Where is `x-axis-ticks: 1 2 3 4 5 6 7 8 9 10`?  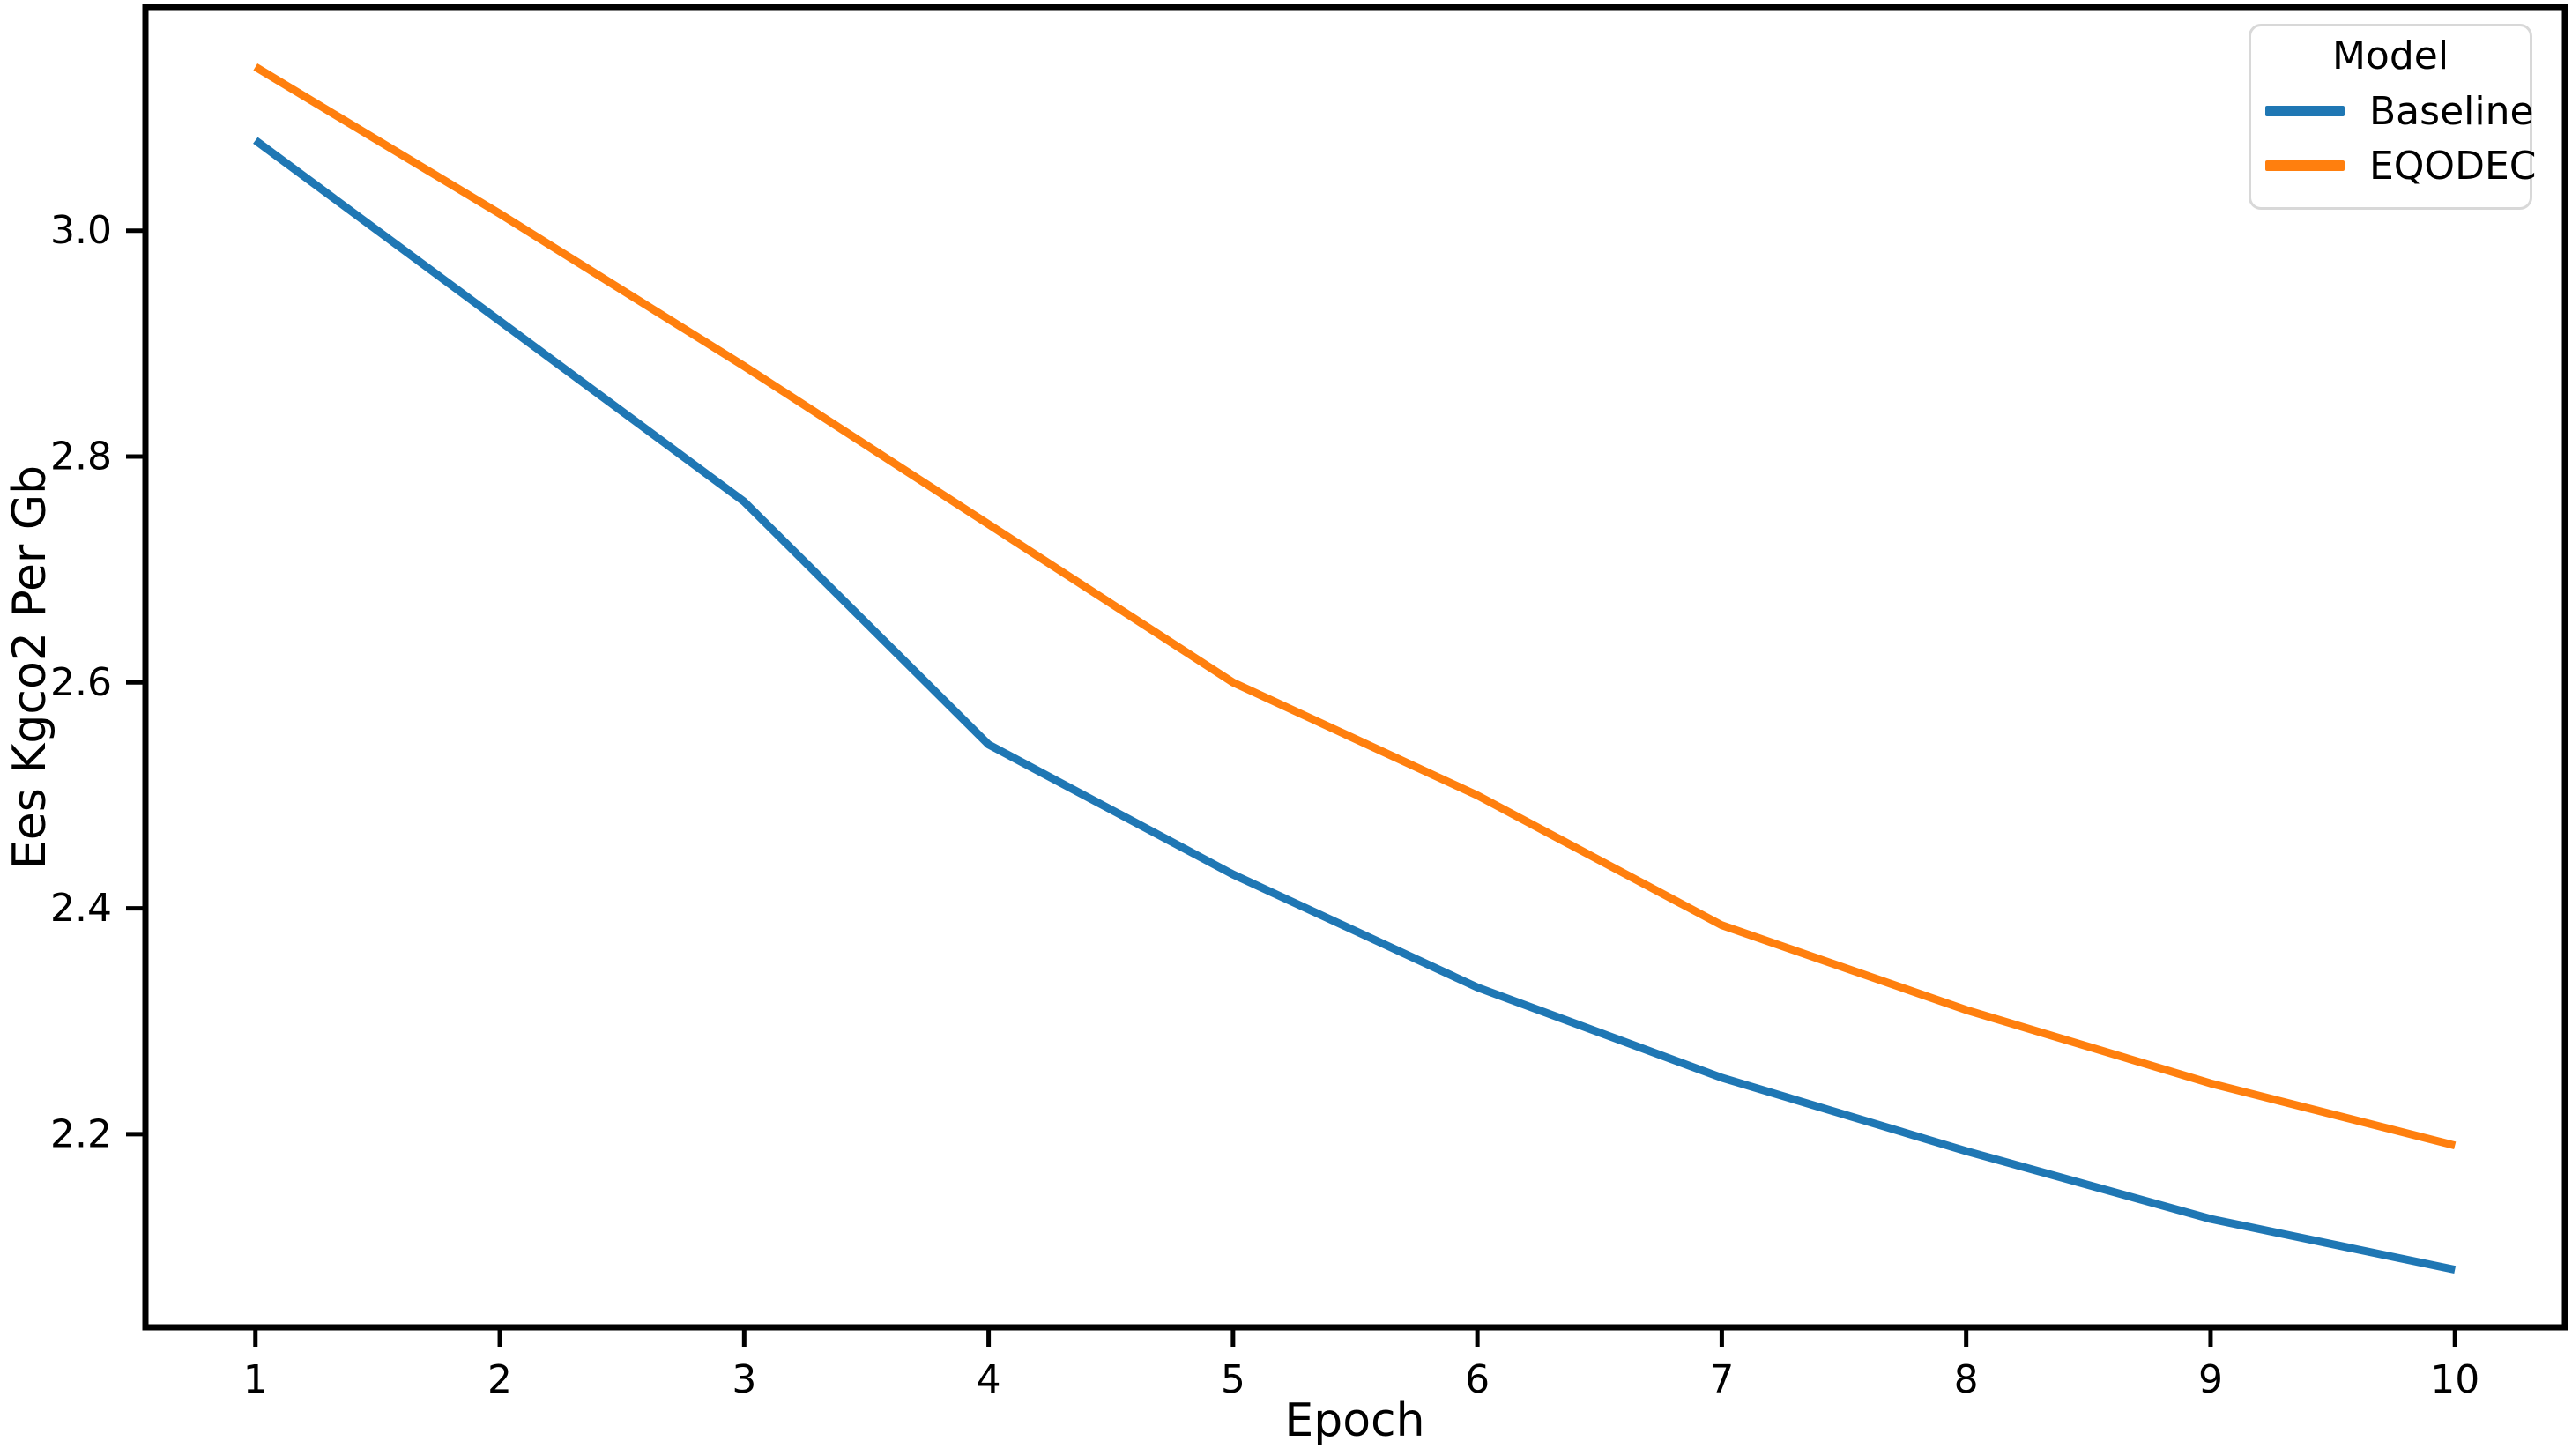 x-axis-ticks: 1 2 3 4 5 6 7 8 9 10 is located at coordinates (1361, 1364).